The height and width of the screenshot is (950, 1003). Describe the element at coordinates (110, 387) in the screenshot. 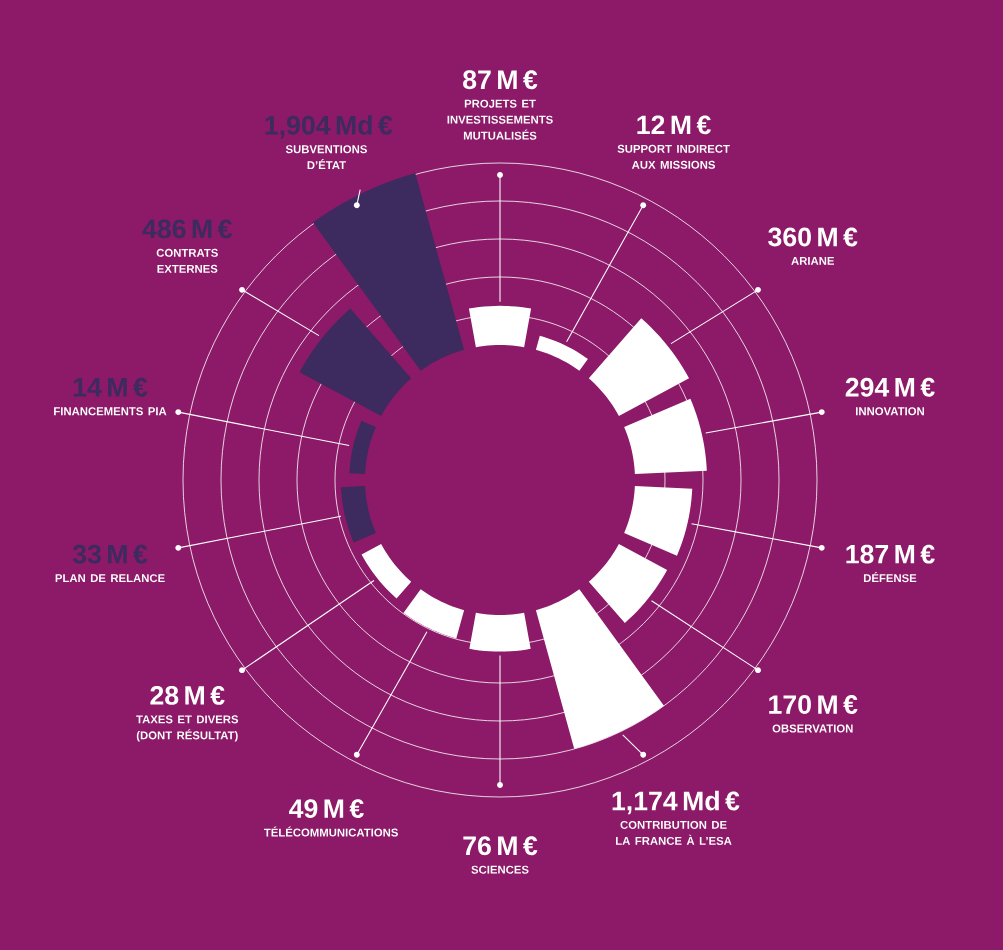

I see `data-label: 14 M €` at that location.